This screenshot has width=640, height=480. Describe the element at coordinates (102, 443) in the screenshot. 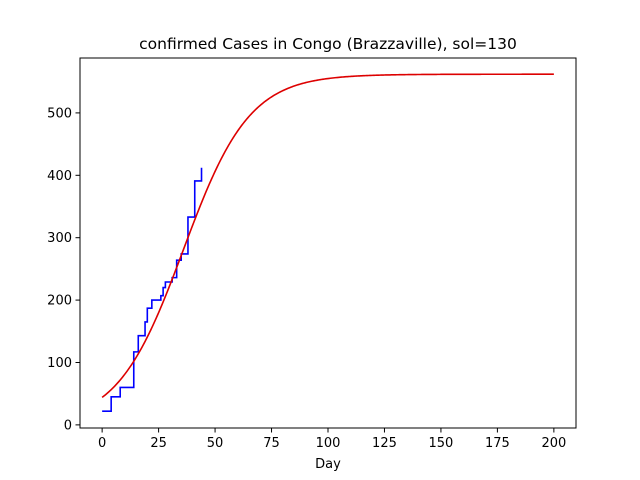

I see `x-tick-label: 0` at that location.